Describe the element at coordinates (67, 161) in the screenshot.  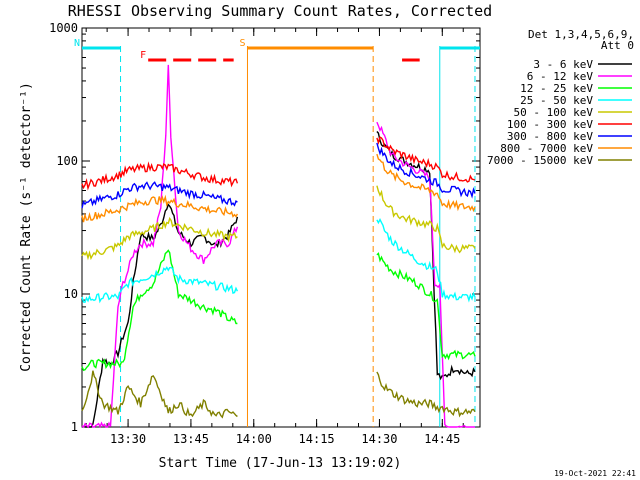
I see `y-tick-label: 100` at that location.